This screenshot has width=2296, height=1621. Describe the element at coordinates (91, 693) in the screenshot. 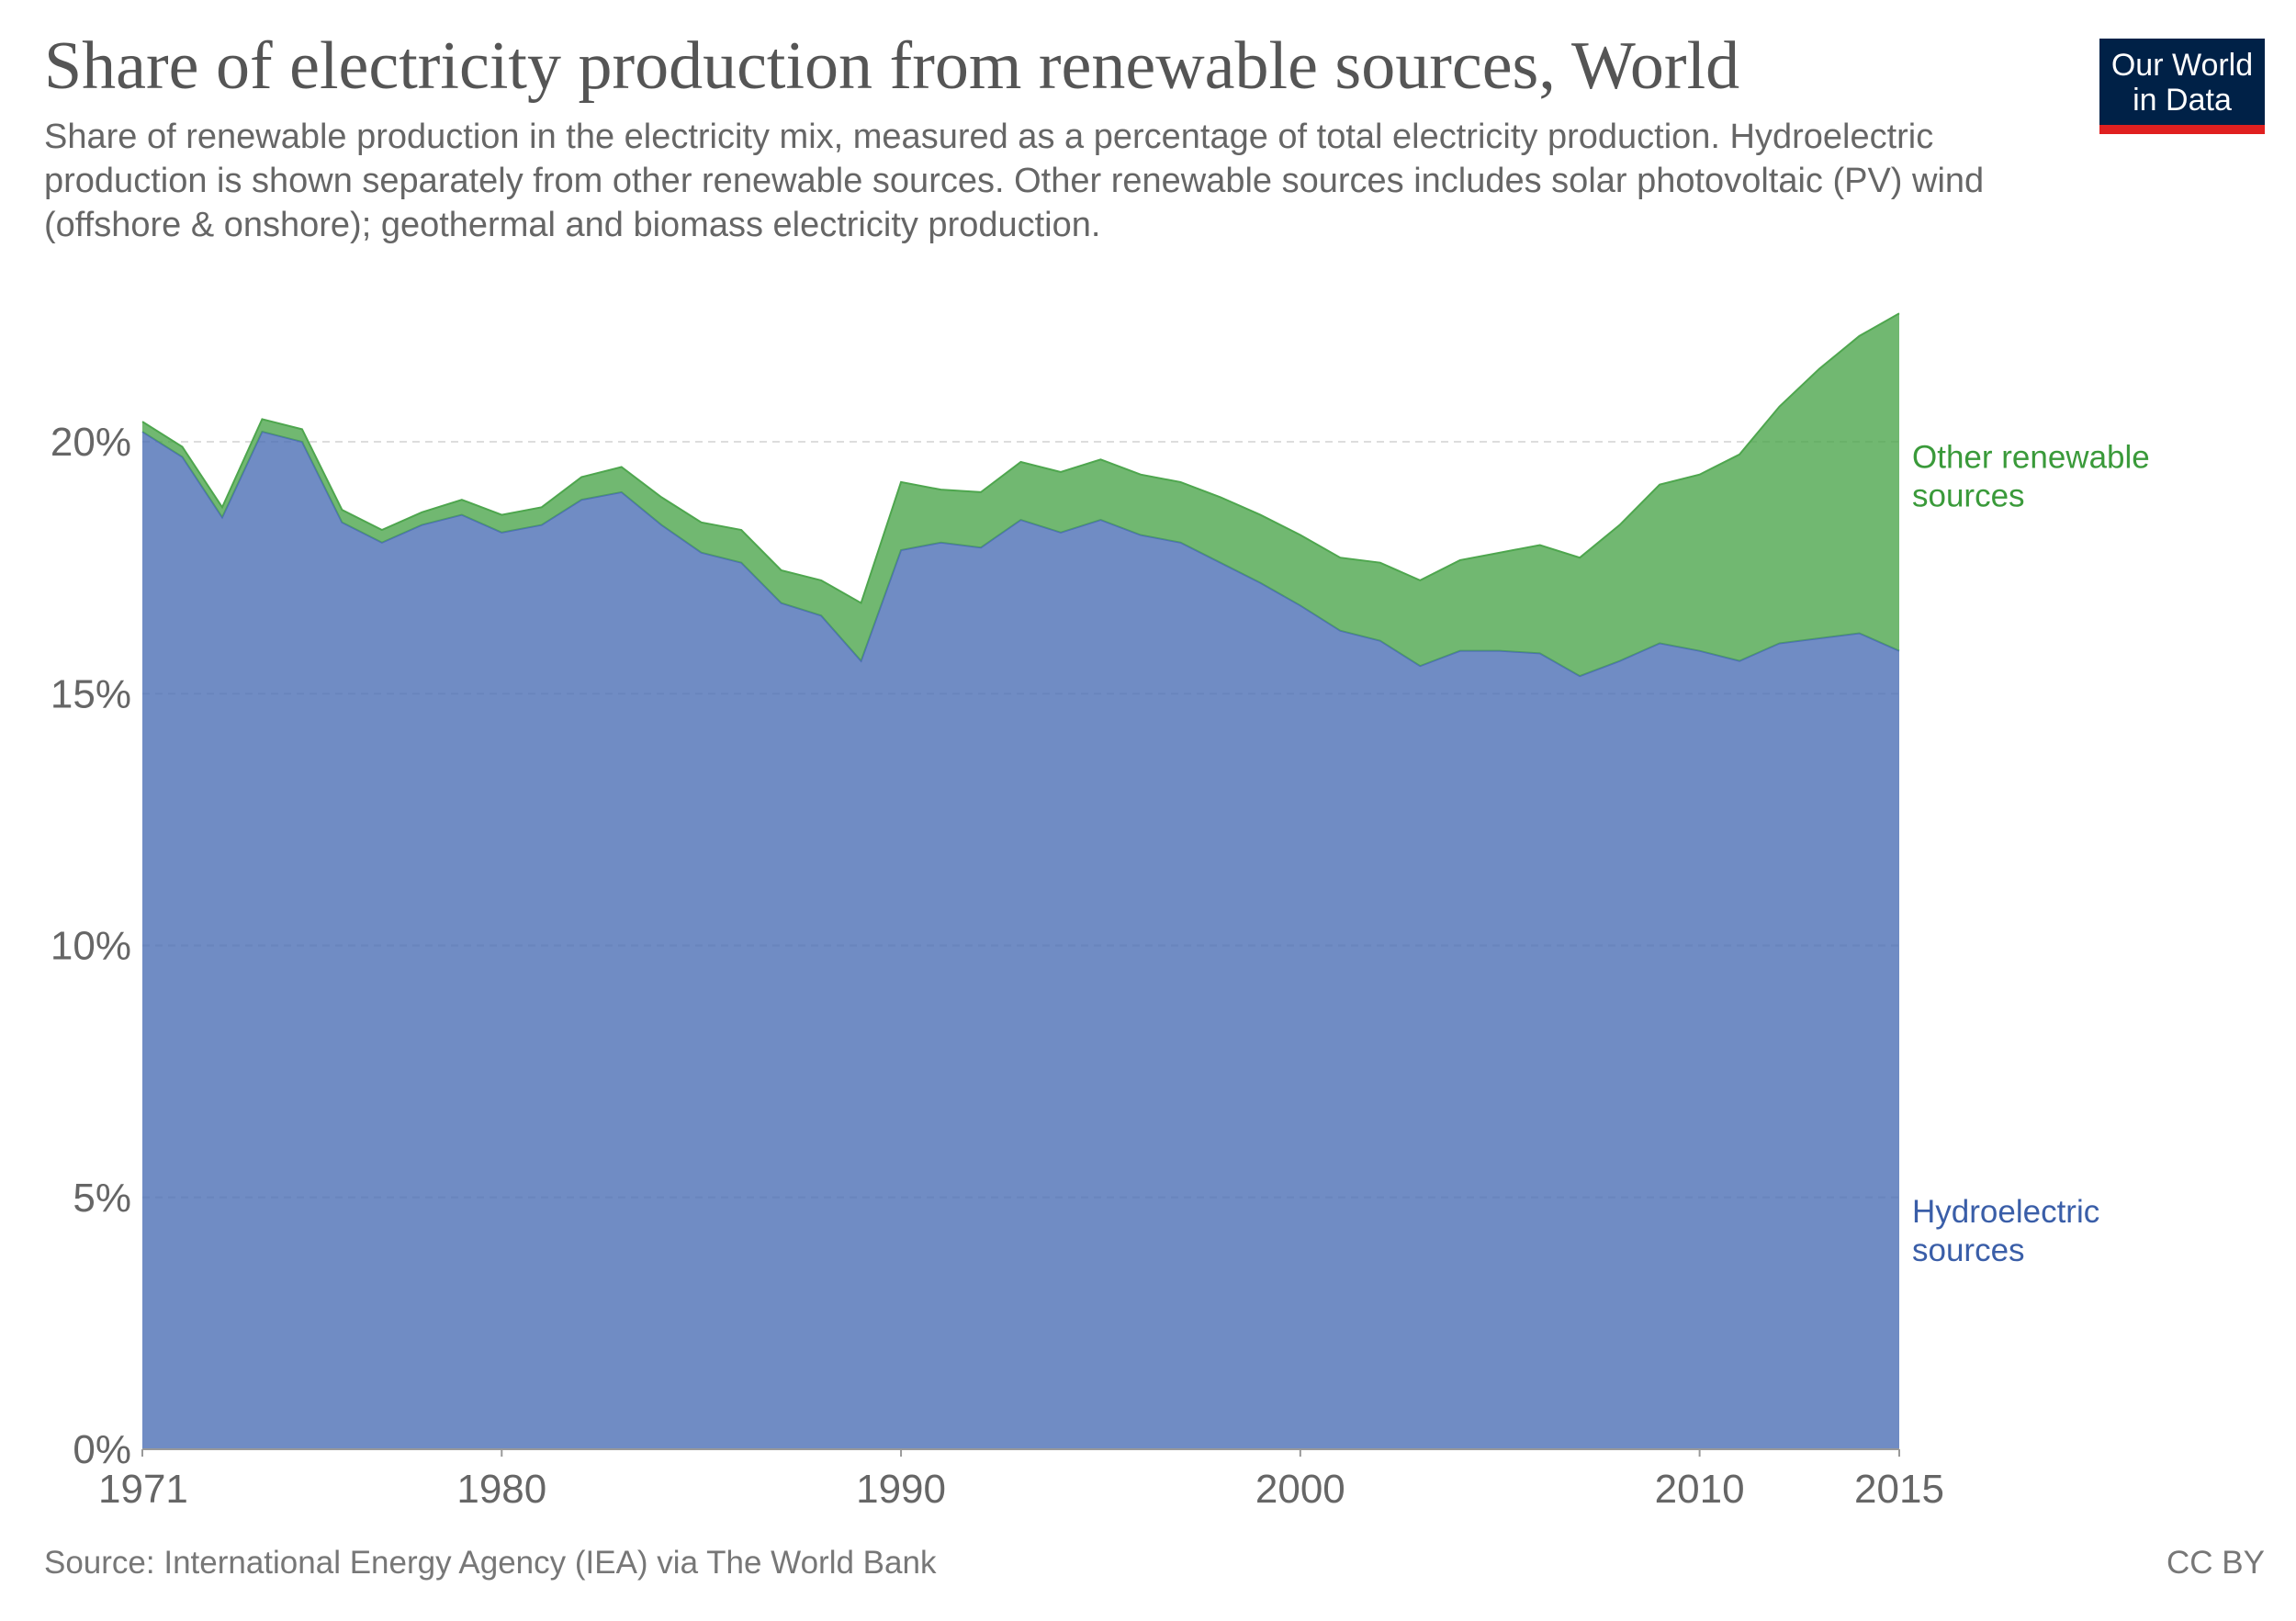

I see `y-tick-label-15: 15%` at that location.